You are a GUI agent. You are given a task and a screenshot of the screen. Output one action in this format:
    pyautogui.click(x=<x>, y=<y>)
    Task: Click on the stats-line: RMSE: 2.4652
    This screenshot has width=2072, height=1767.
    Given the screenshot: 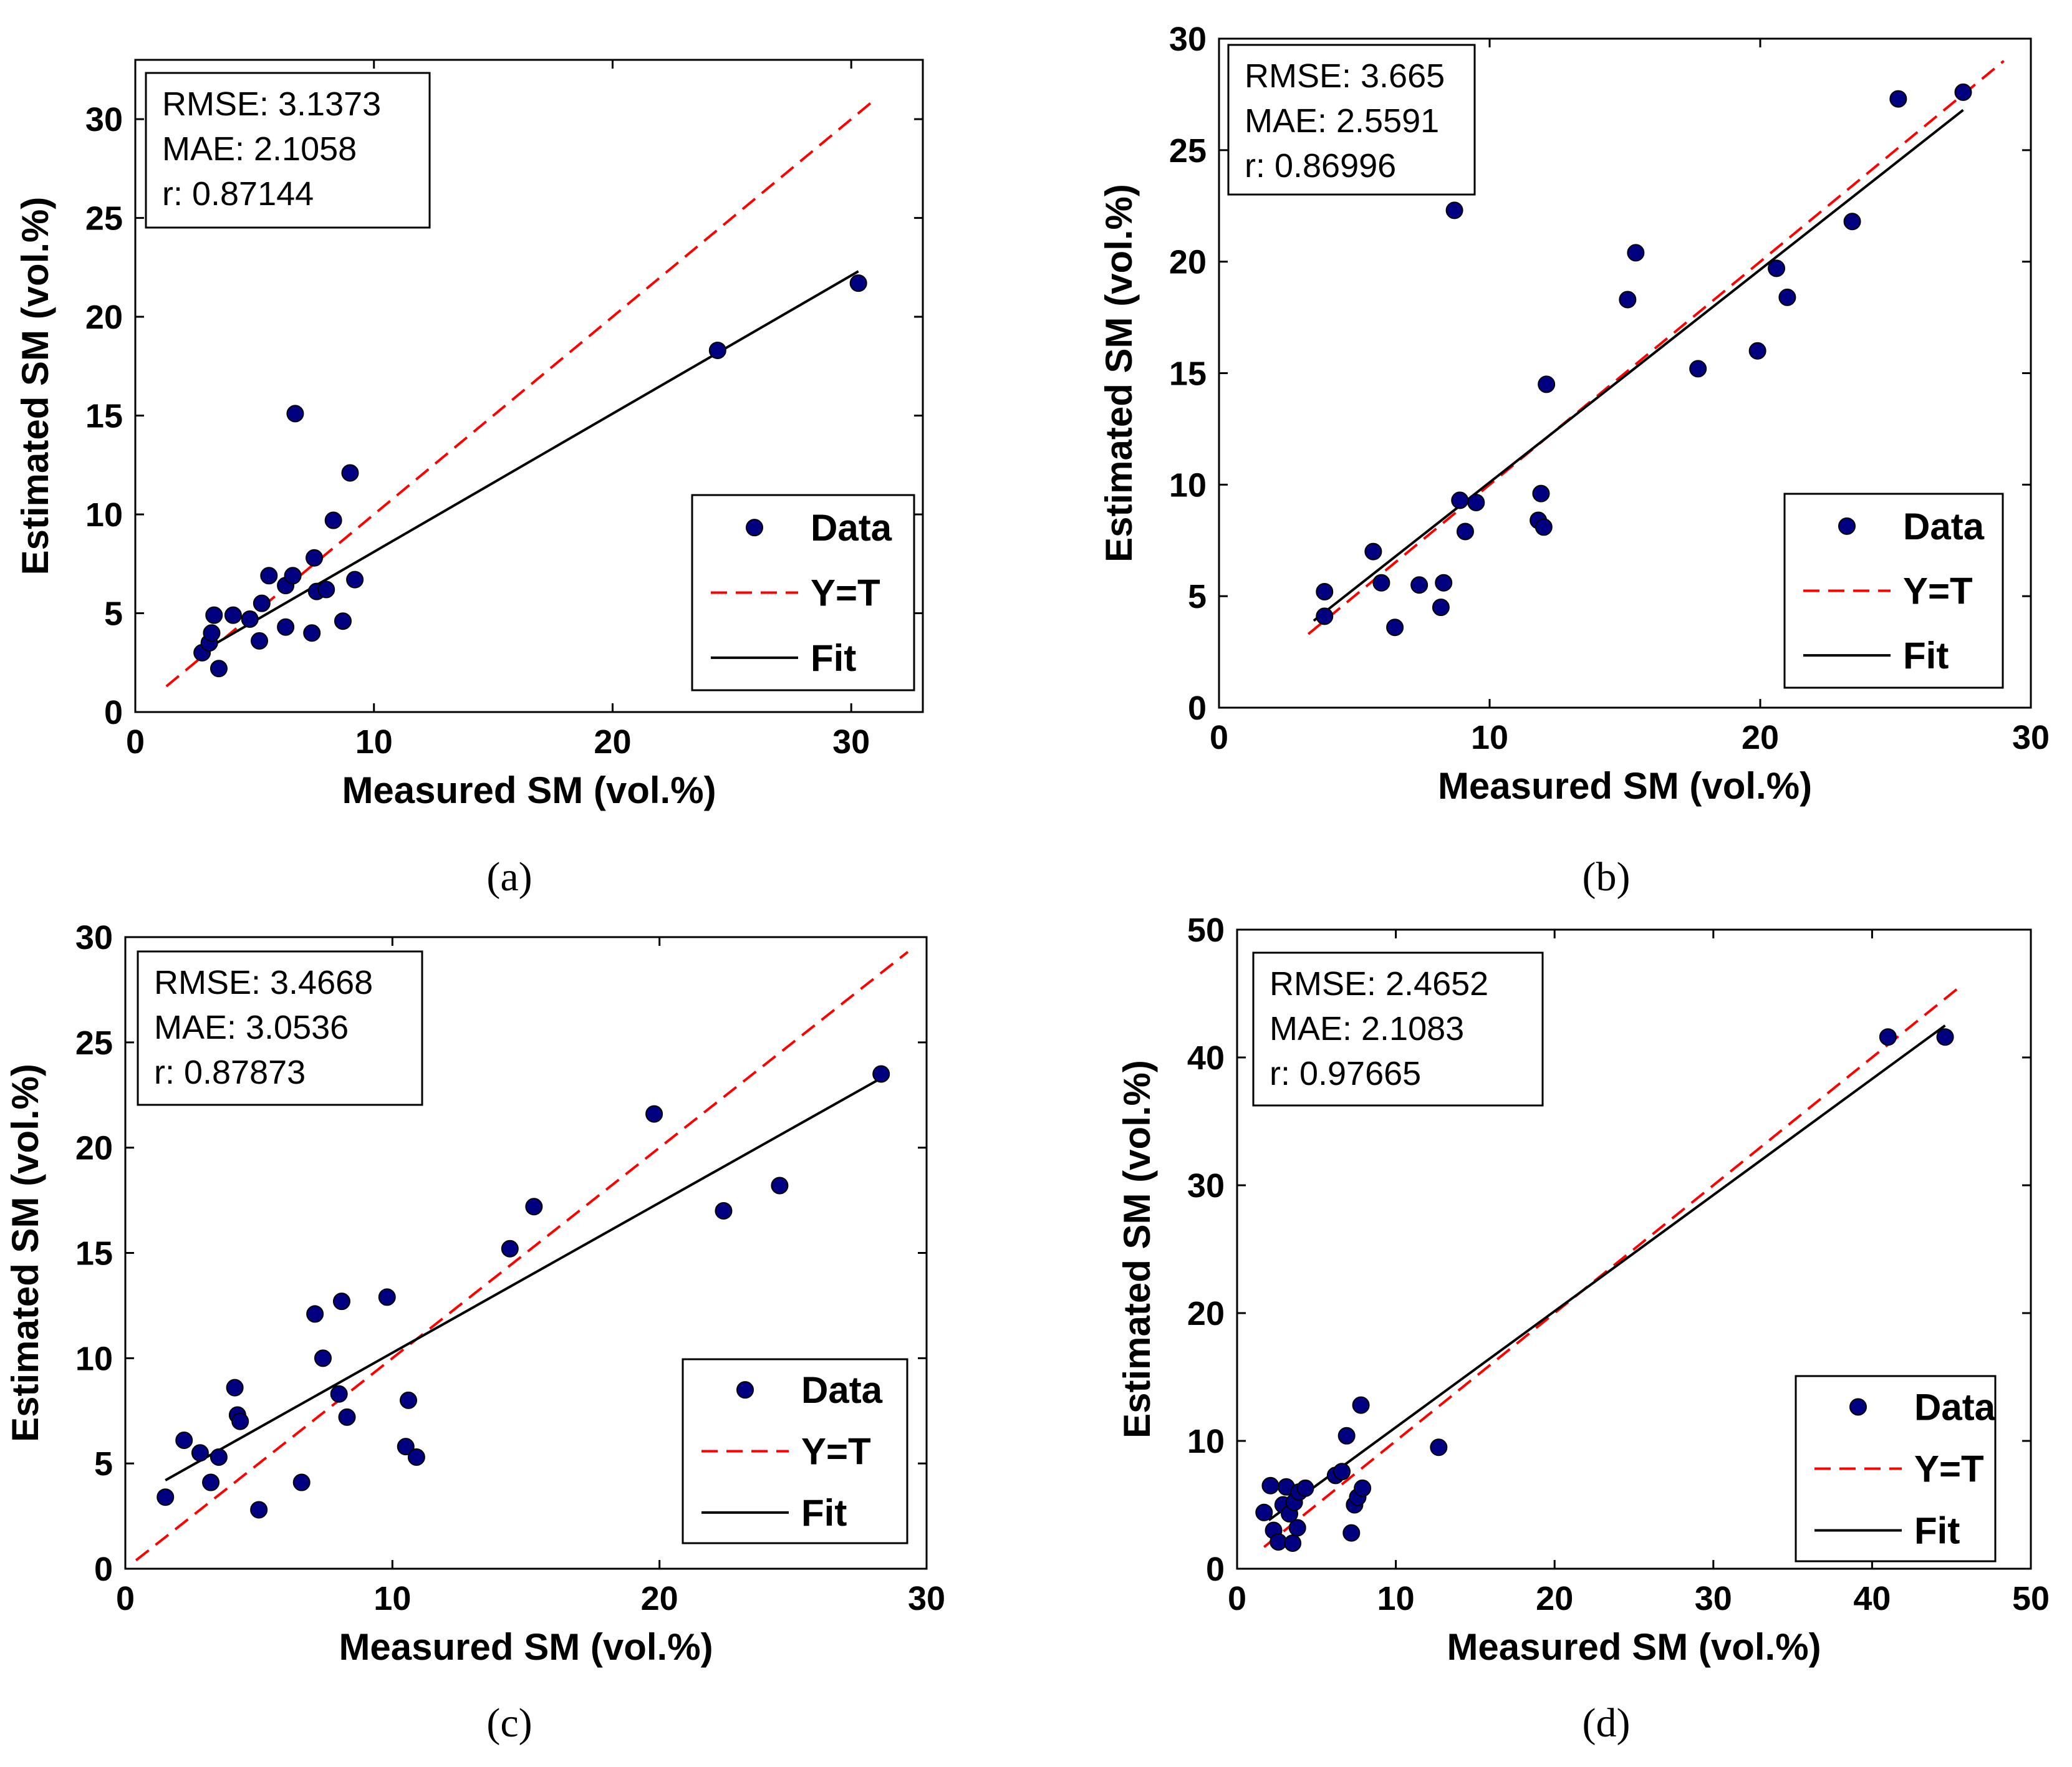 What is the action you would take?
    pyautogui.click(x=1379, y=984)
    